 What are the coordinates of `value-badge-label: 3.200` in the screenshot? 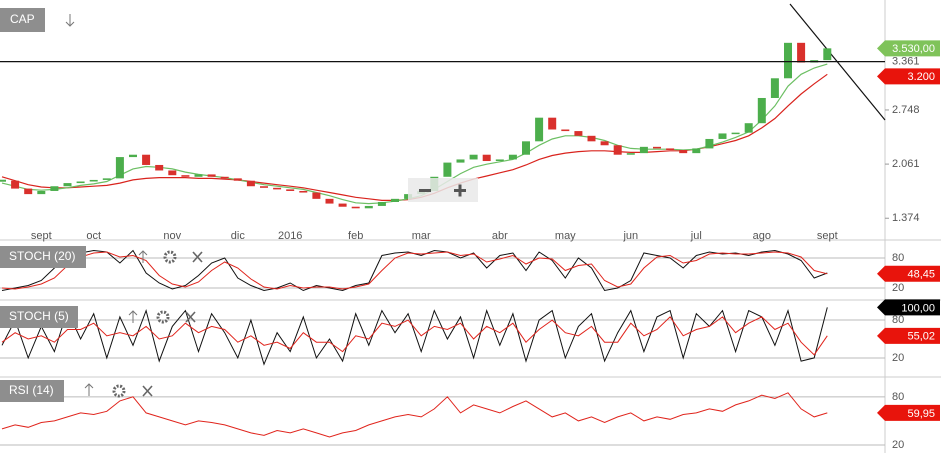 It's located at (921, 77).